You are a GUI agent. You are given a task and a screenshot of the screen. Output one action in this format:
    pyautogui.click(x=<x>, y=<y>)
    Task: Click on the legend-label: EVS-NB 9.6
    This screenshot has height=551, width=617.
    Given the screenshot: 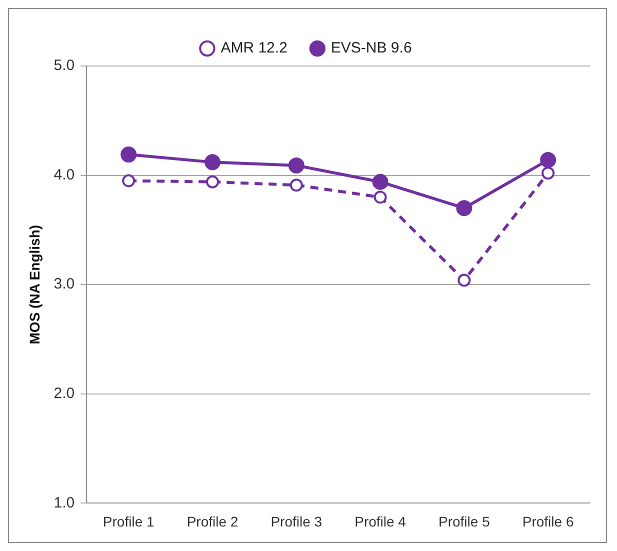 What is the action you would take?
    pyautogui.click(x=371, y=48)
    